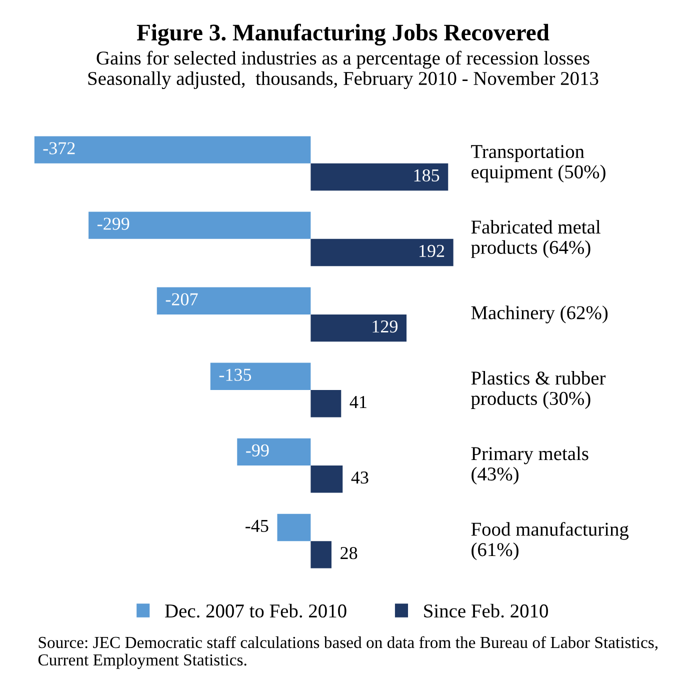 This screenshot has height=677, width=686. Describe the element at coordinates (427, 175) in the screenshot. I see `data-label: 185` at that location.